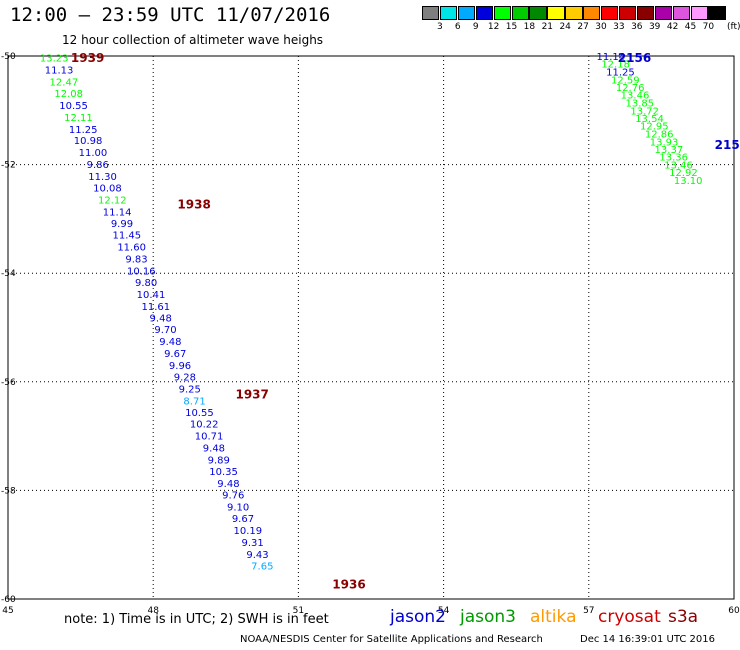 Image resolution: width=740 pixels, height=650 pixels. What do you see at coordinates (153, 611) in the screenshot?
I see `x-tick-label: 48` at bounding box center [153, 611].